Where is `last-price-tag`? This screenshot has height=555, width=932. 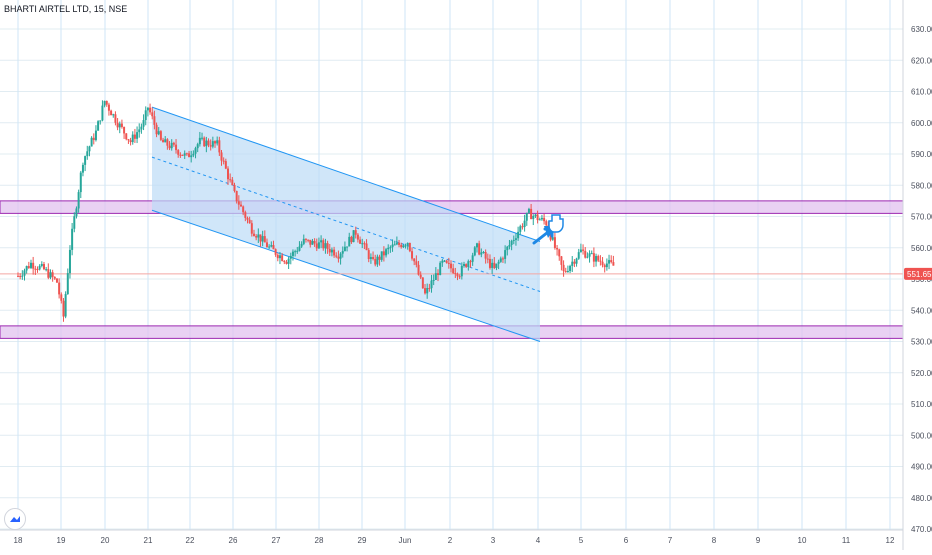 last-price-tag is located at coordinates (918, 273).